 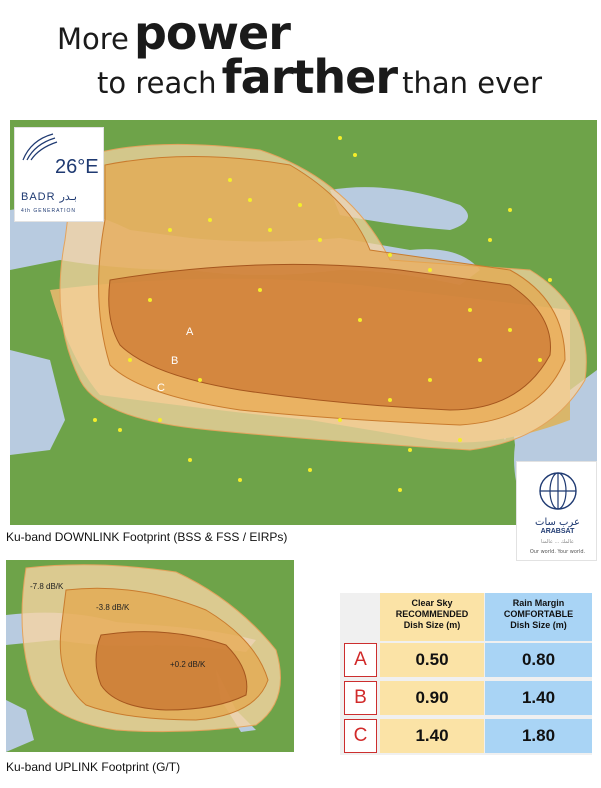 What do you see at coordinates (49, 197) in the screenshot?
I see `badr-name: BADR بـدر` at bounding box center [49, 197].